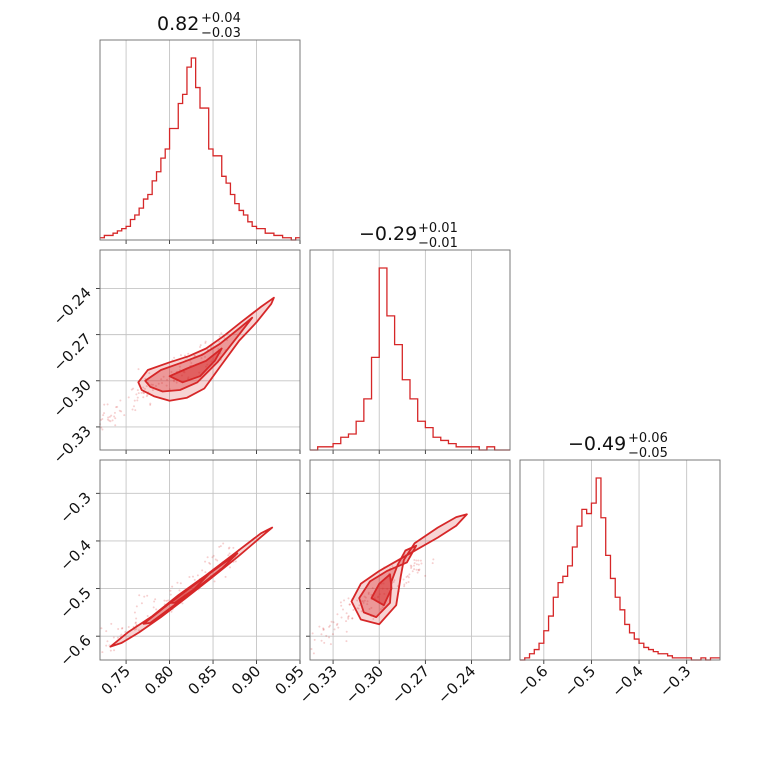  What do you see at coordinates (627, 681) in the screenshot?
I see `x-tick-label: −0.4` at bounding box center [627, 681].